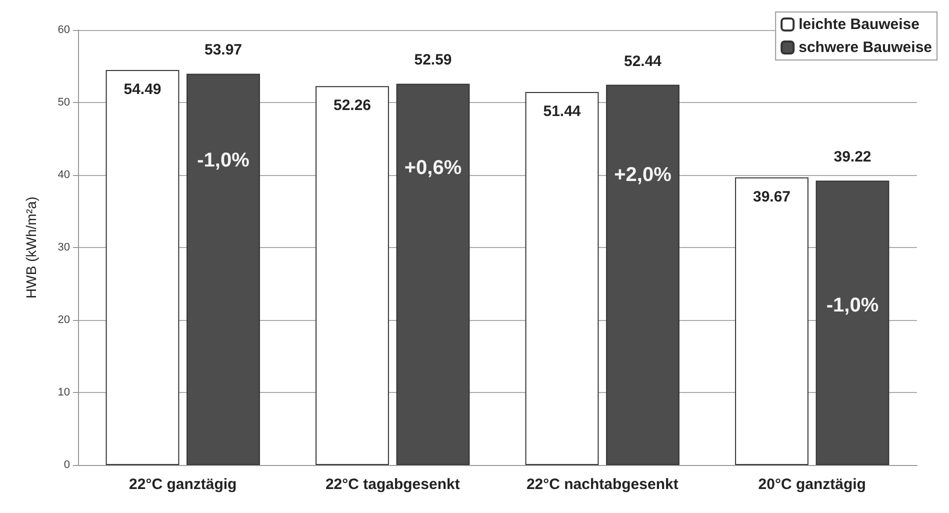  Describe the element at coordinates (143, 89) in the screenshot. I see `data-label: 54.49` at that location.